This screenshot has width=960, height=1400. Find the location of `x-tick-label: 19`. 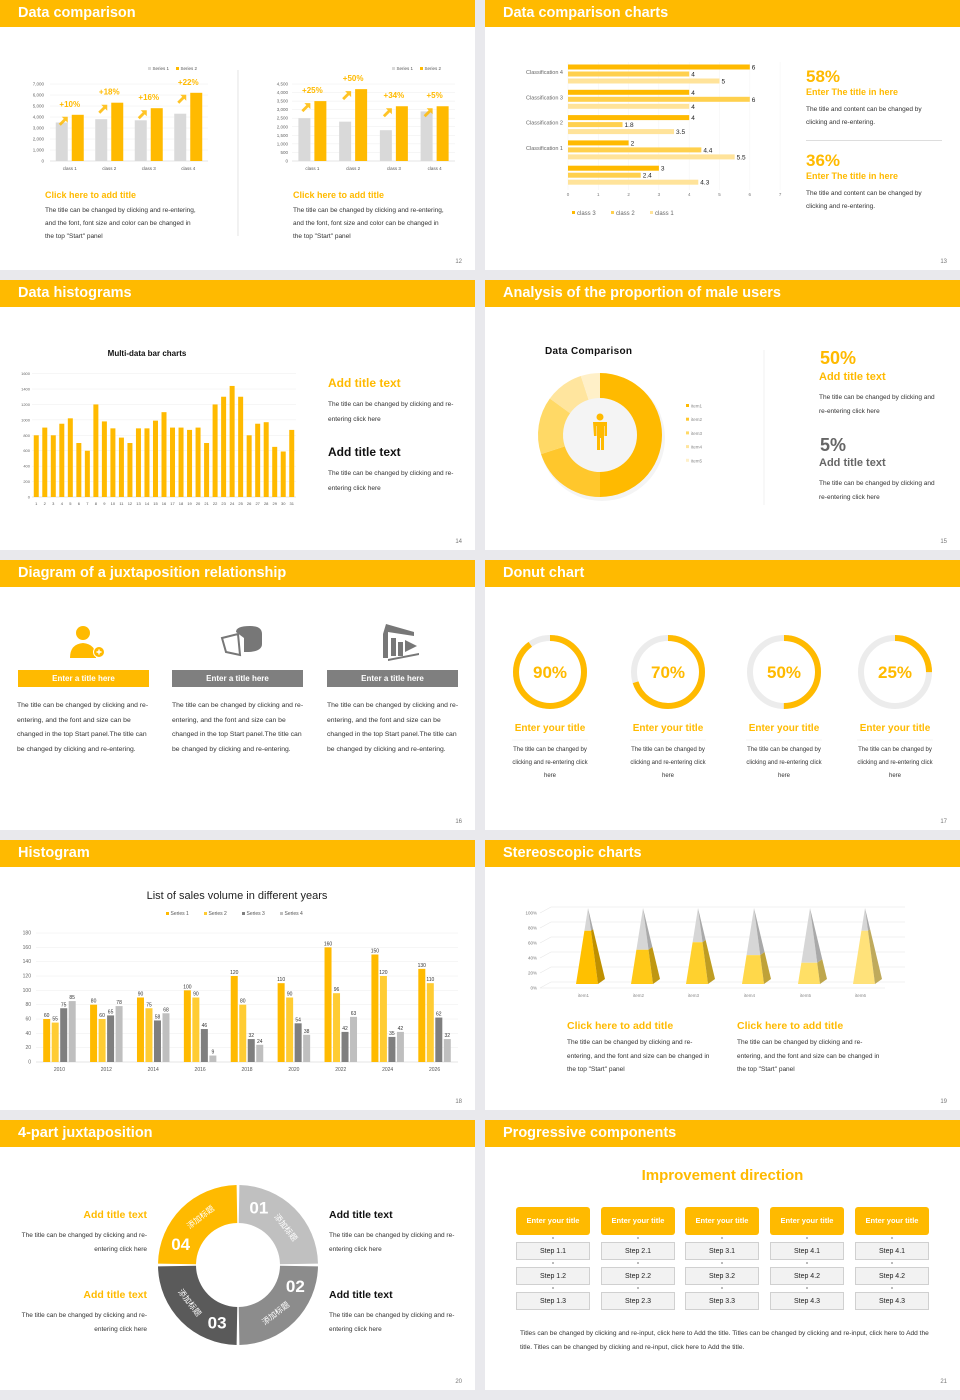

x-tick-label: 19 is located at coordinates (189, 503).